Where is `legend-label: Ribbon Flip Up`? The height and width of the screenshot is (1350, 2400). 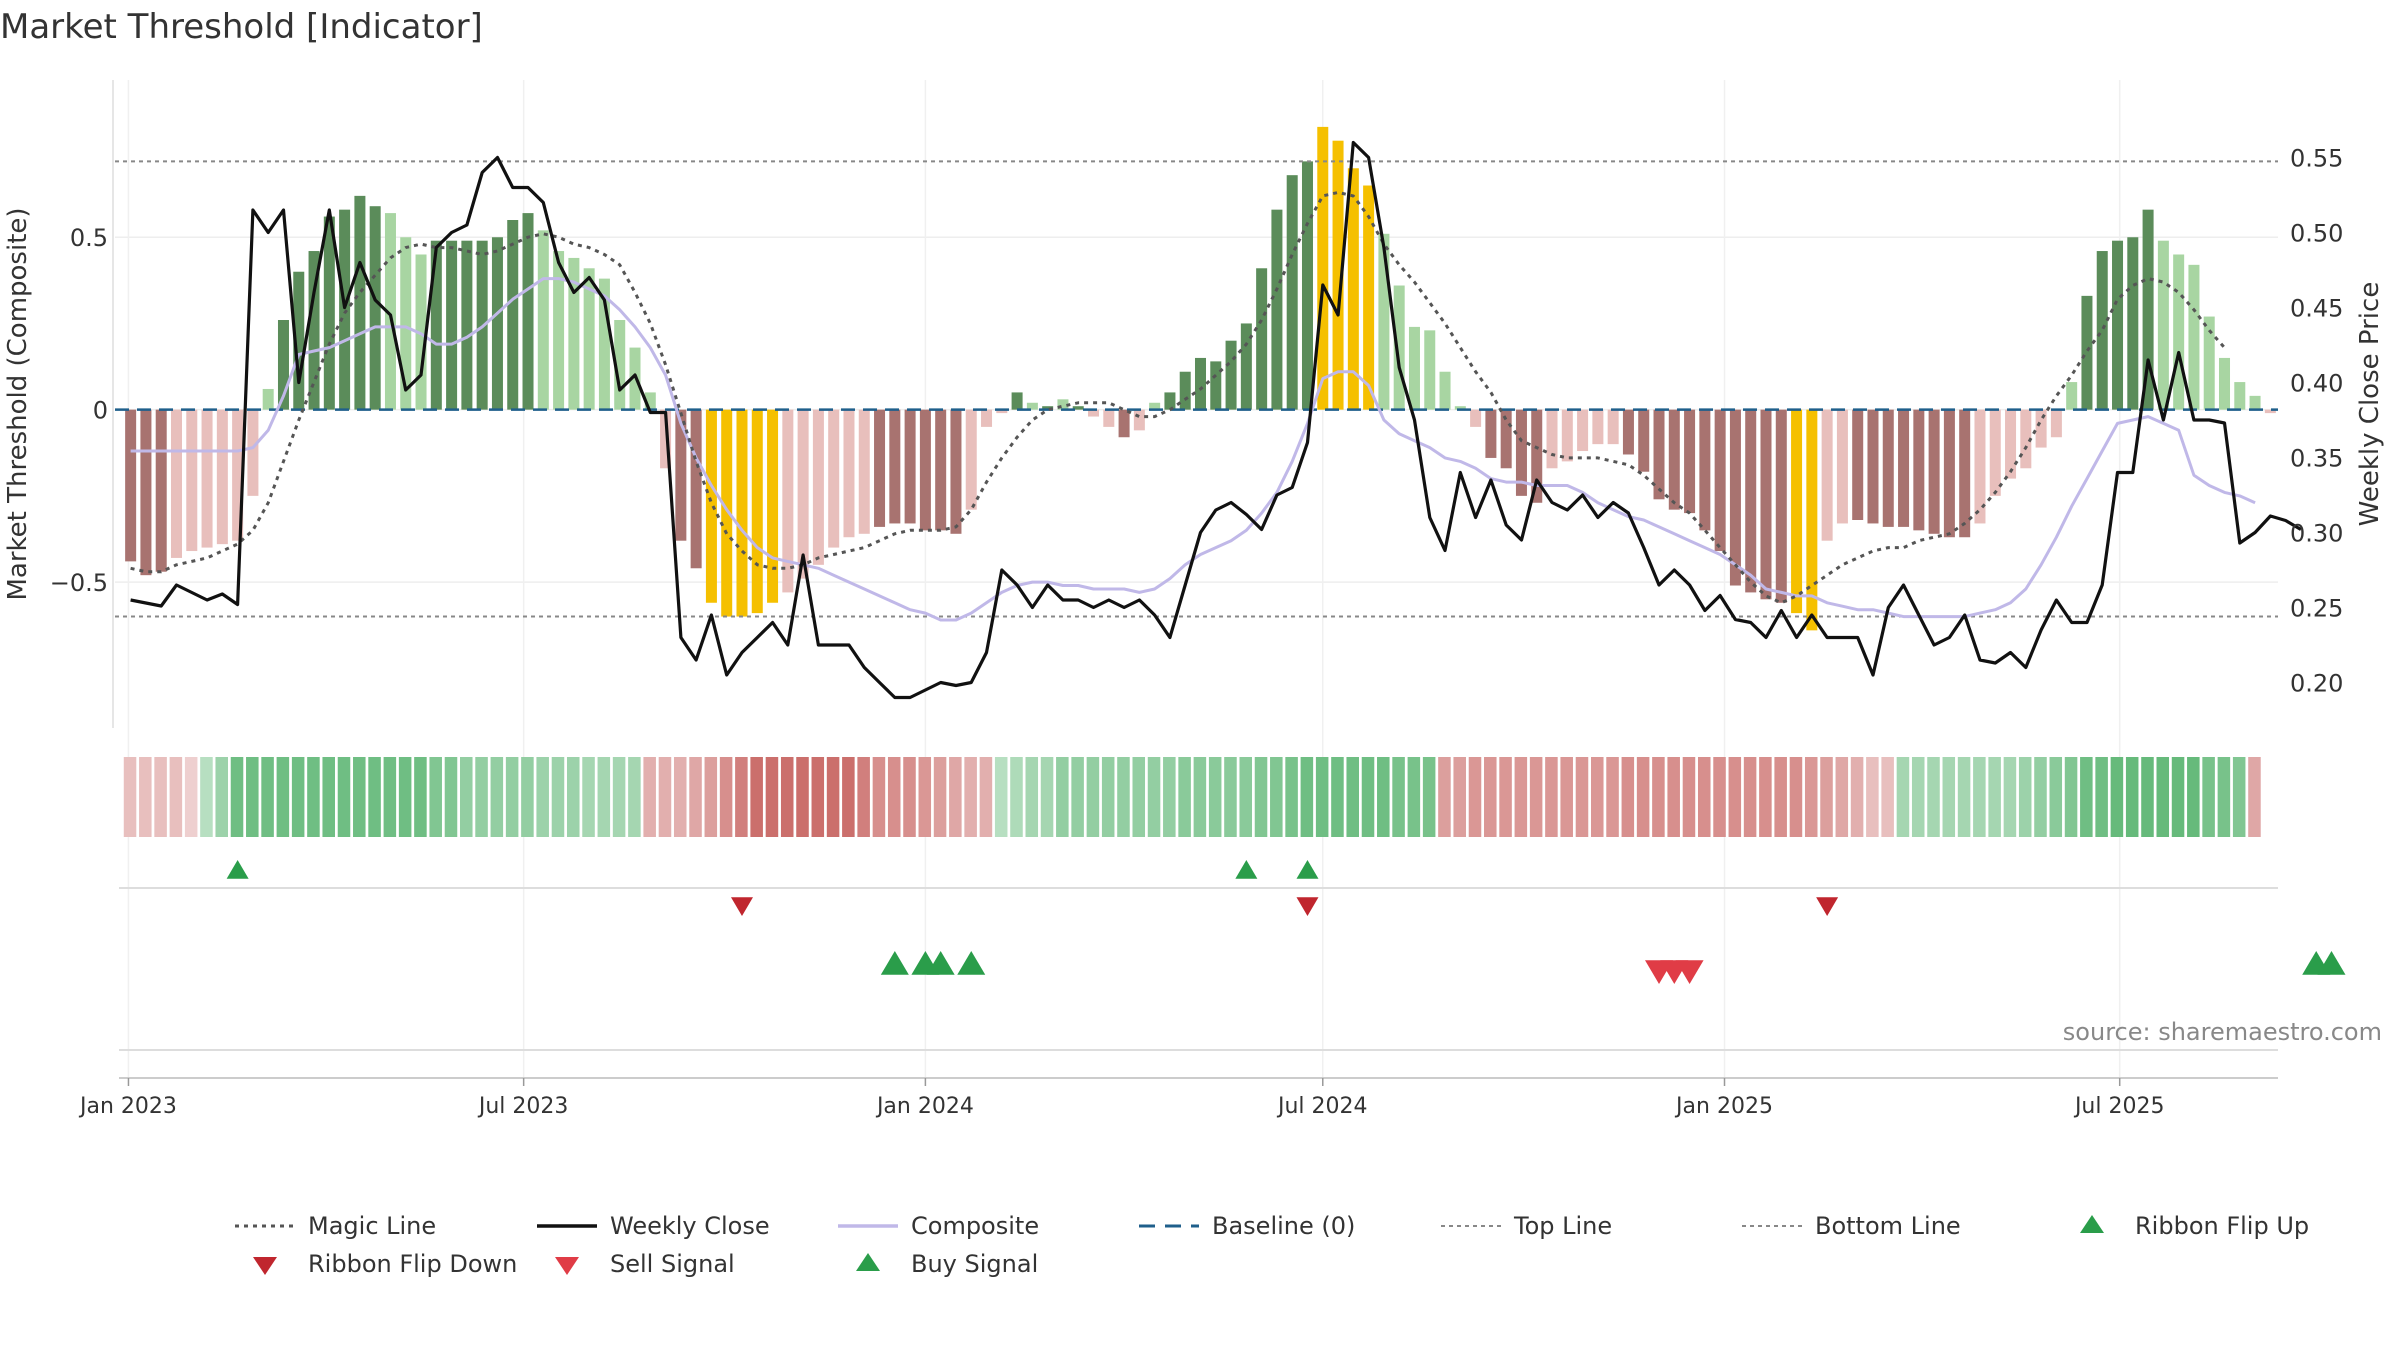 legend-label: Ribbon Flip Up is located at coordinates (2222, 1226).